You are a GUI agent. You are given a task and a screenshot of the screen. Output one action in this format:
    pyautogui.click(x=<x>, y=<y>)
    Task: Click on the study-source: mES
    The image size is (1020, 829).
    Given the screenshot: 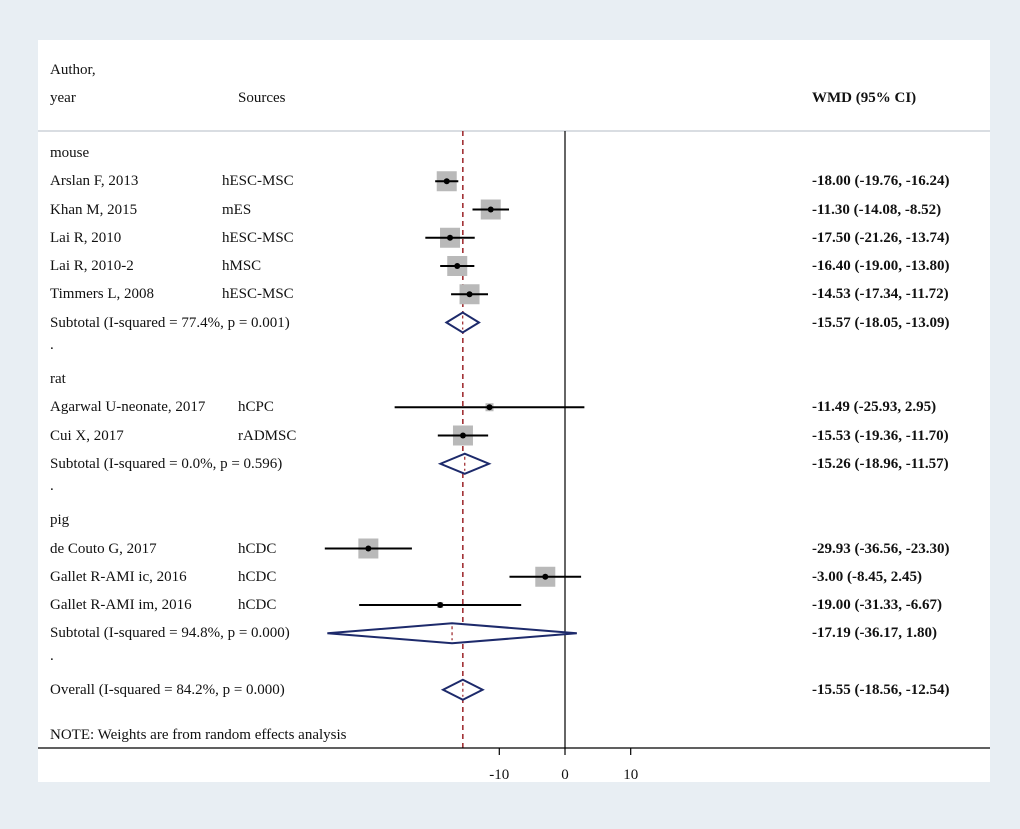 What is the action you would take?
    pyautogui.click(x=237, y=209)
    